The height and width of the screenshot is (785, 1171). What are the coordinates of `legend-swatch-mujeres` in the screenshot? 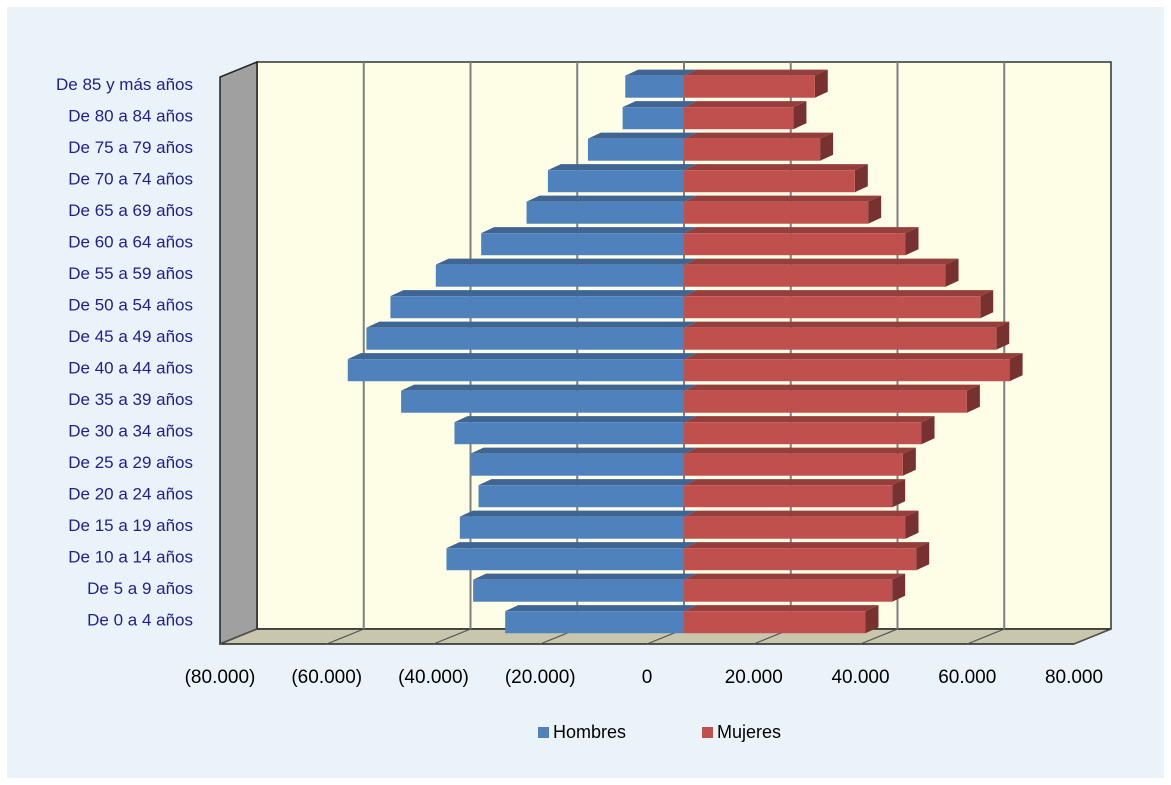 It's located at (707, 732).